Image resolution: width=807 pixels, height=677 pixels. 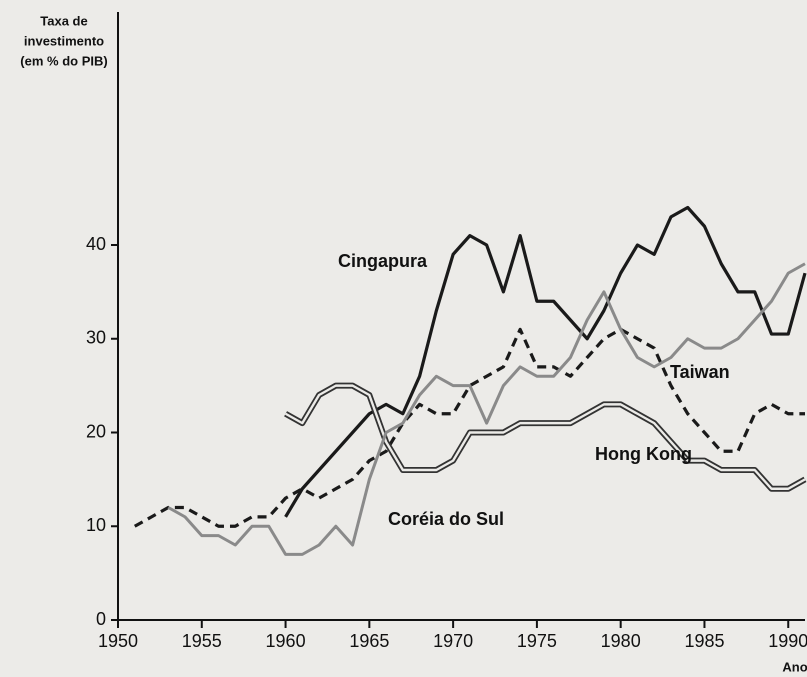 I want to click on y-axis-label: investimento, so click(x=64, y=40).